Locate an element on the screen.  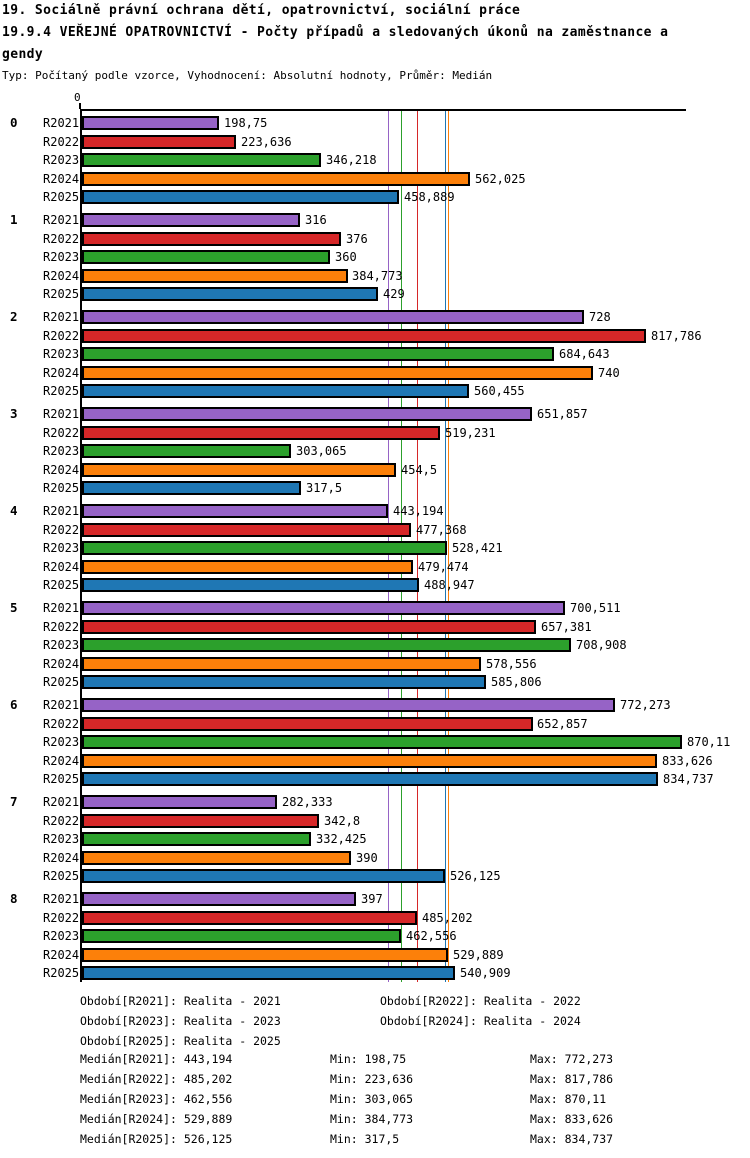
bar-row: R2023 870,11 is located at coordinates (375, 742).